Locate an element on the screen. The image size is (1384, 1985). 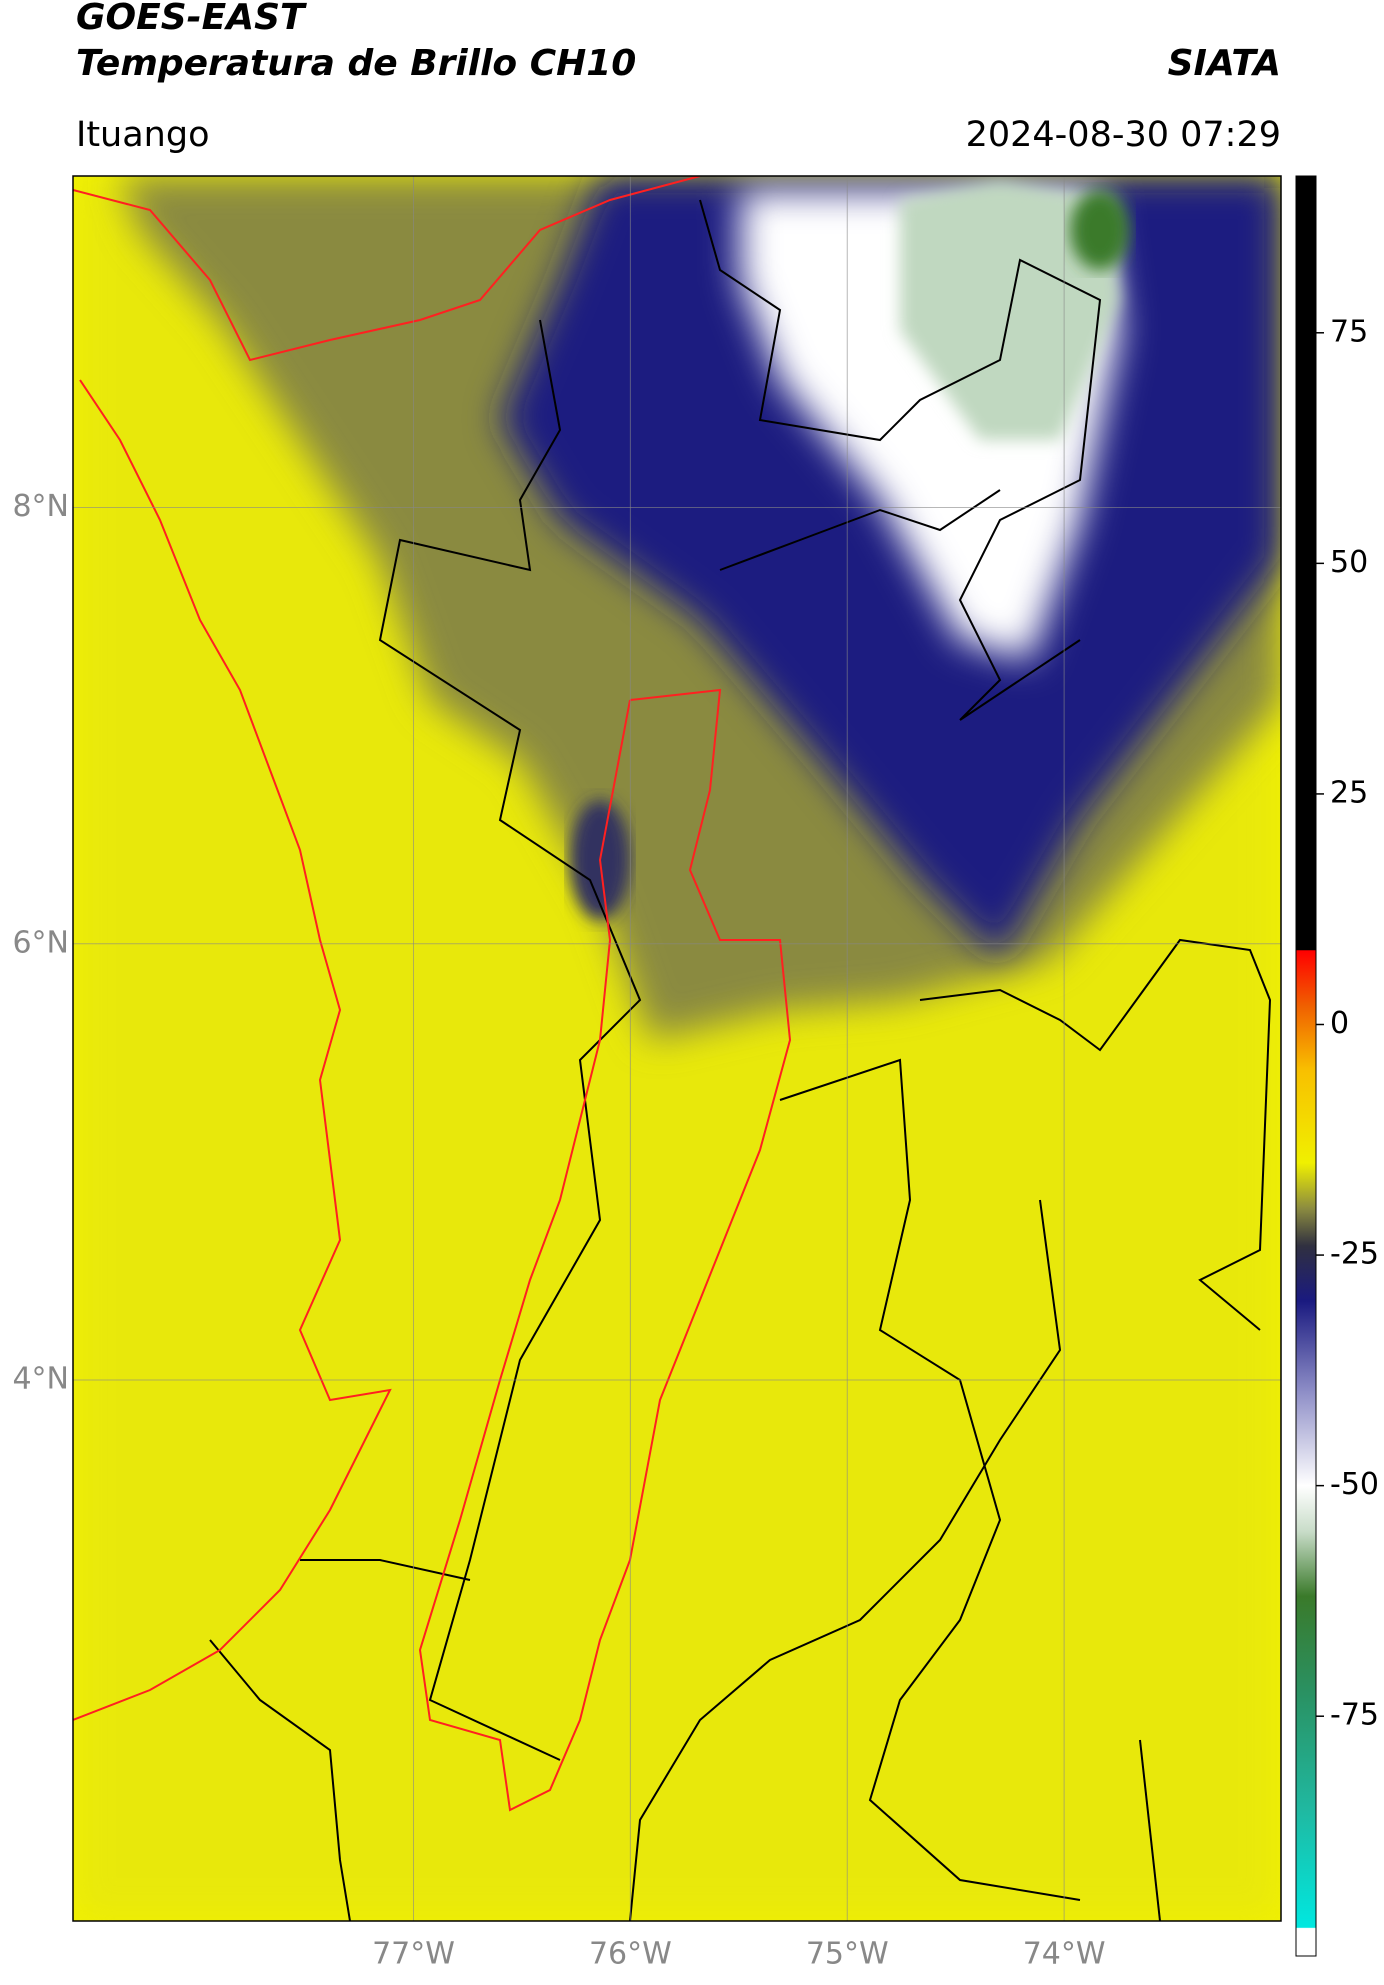
colorbar-tick-label: -50 is located at coordinates (1354, 1484).